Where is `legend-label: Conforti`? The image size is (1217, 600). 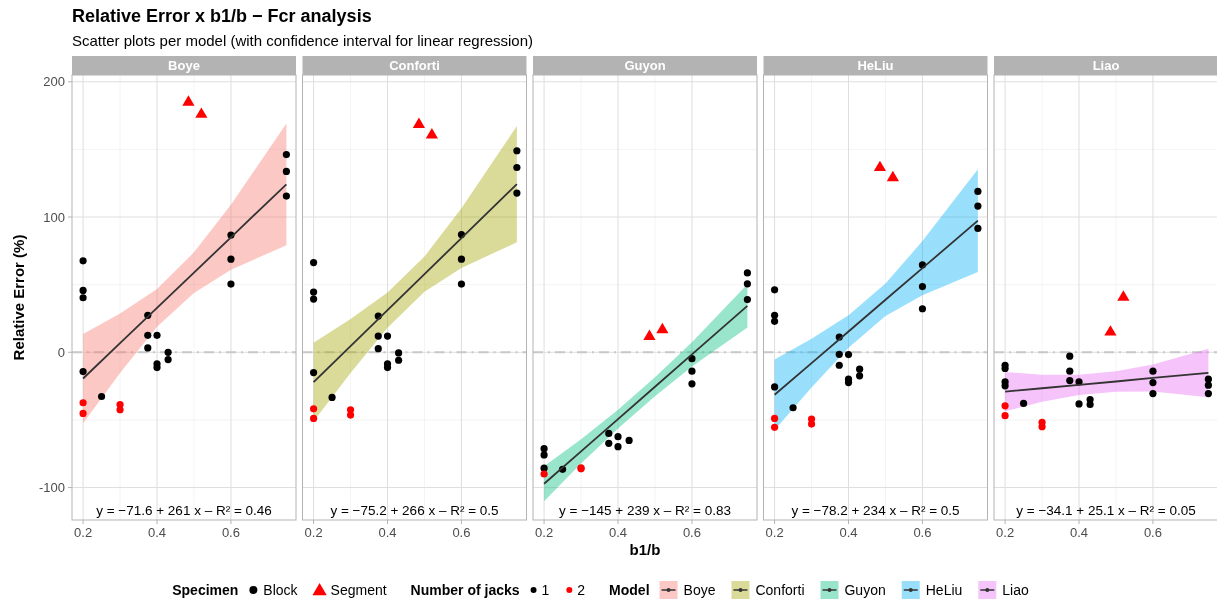 legend-label: Conforti is located at coordinates (780, 590).